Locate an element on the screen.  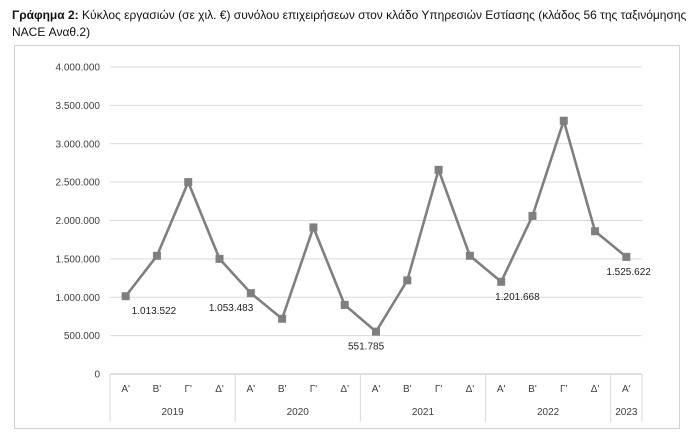
y-tick-label: 2.500.000 is located at coordinates (78, 183).